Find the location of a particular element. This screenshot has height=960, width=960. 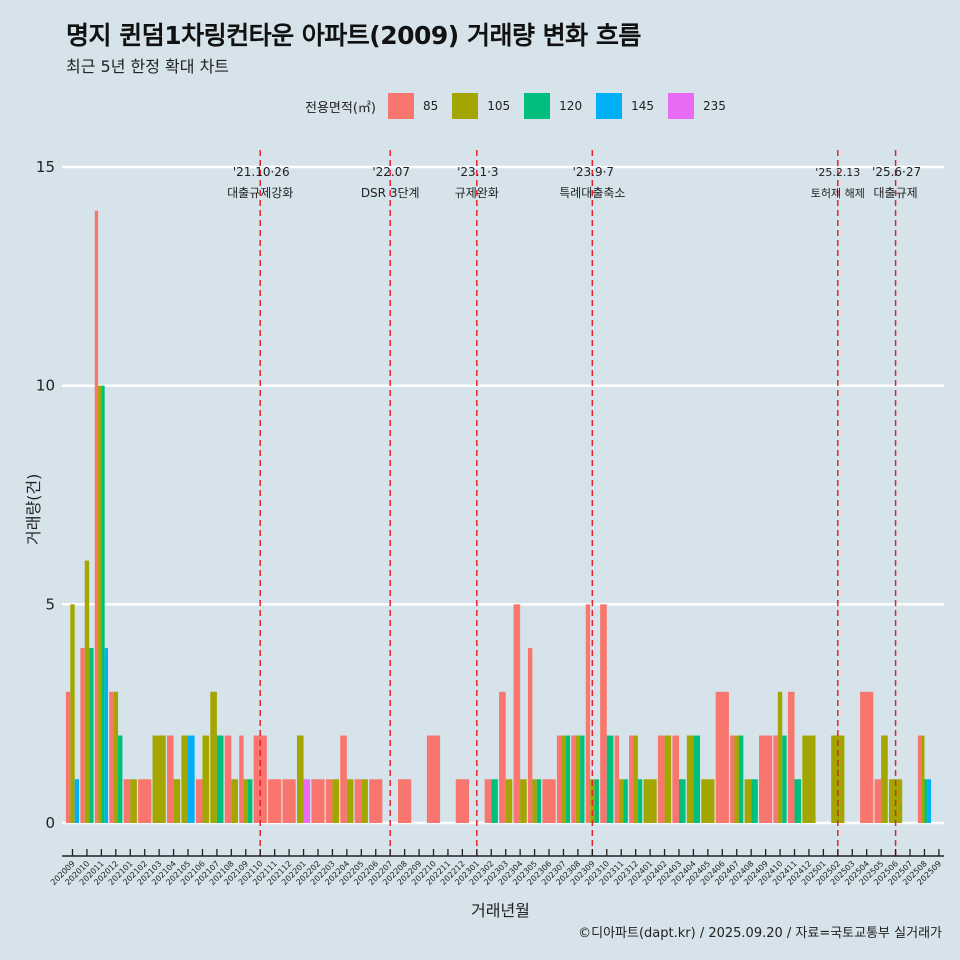

y-axis: 0 5 10 15 is located at coordinates (45, 495).